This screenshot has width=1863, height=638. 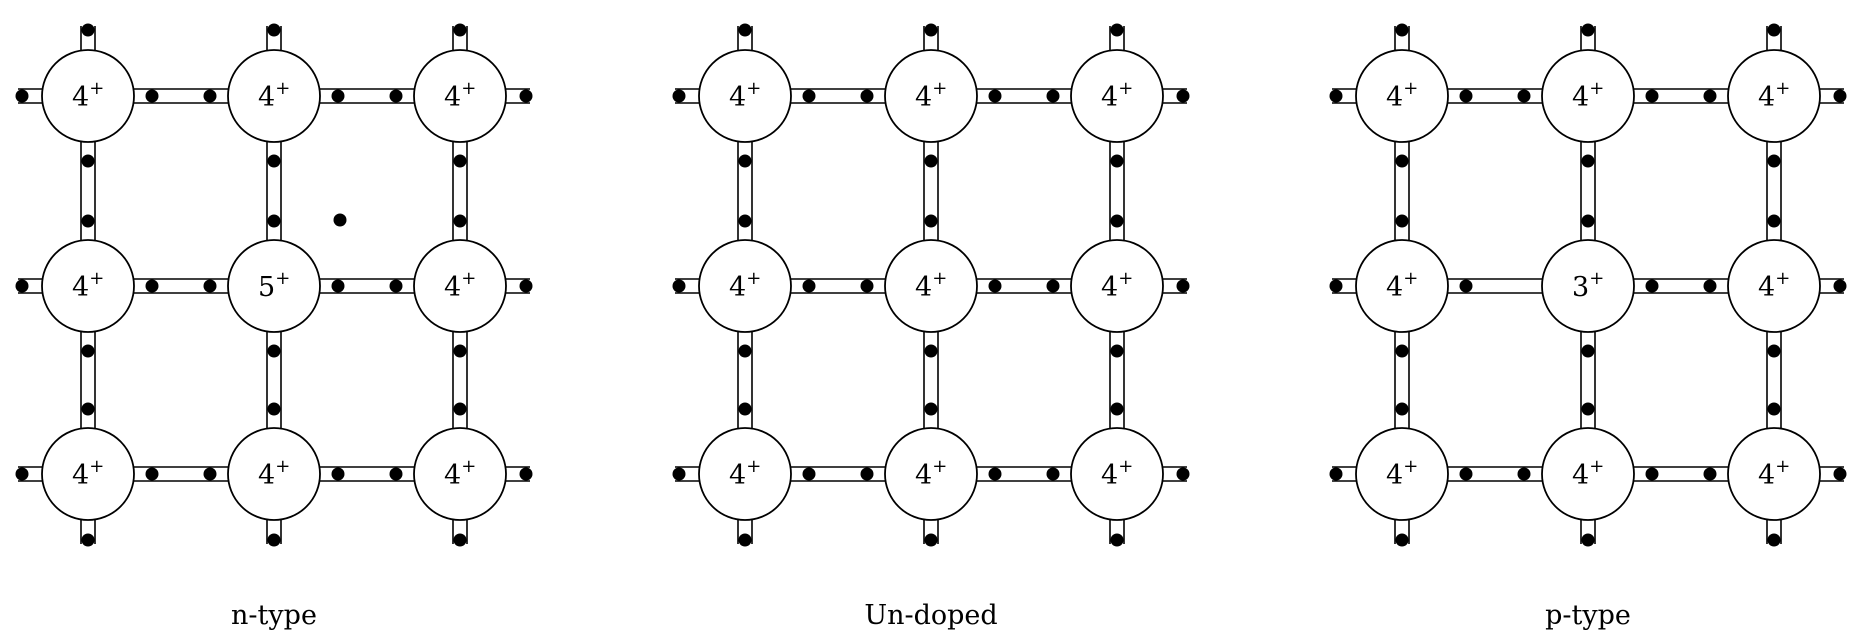 What do you see at coordinates (1580, 287) in the screenshot?
I see `atom-charge-value: 3` at bounding box center [1580, 287].